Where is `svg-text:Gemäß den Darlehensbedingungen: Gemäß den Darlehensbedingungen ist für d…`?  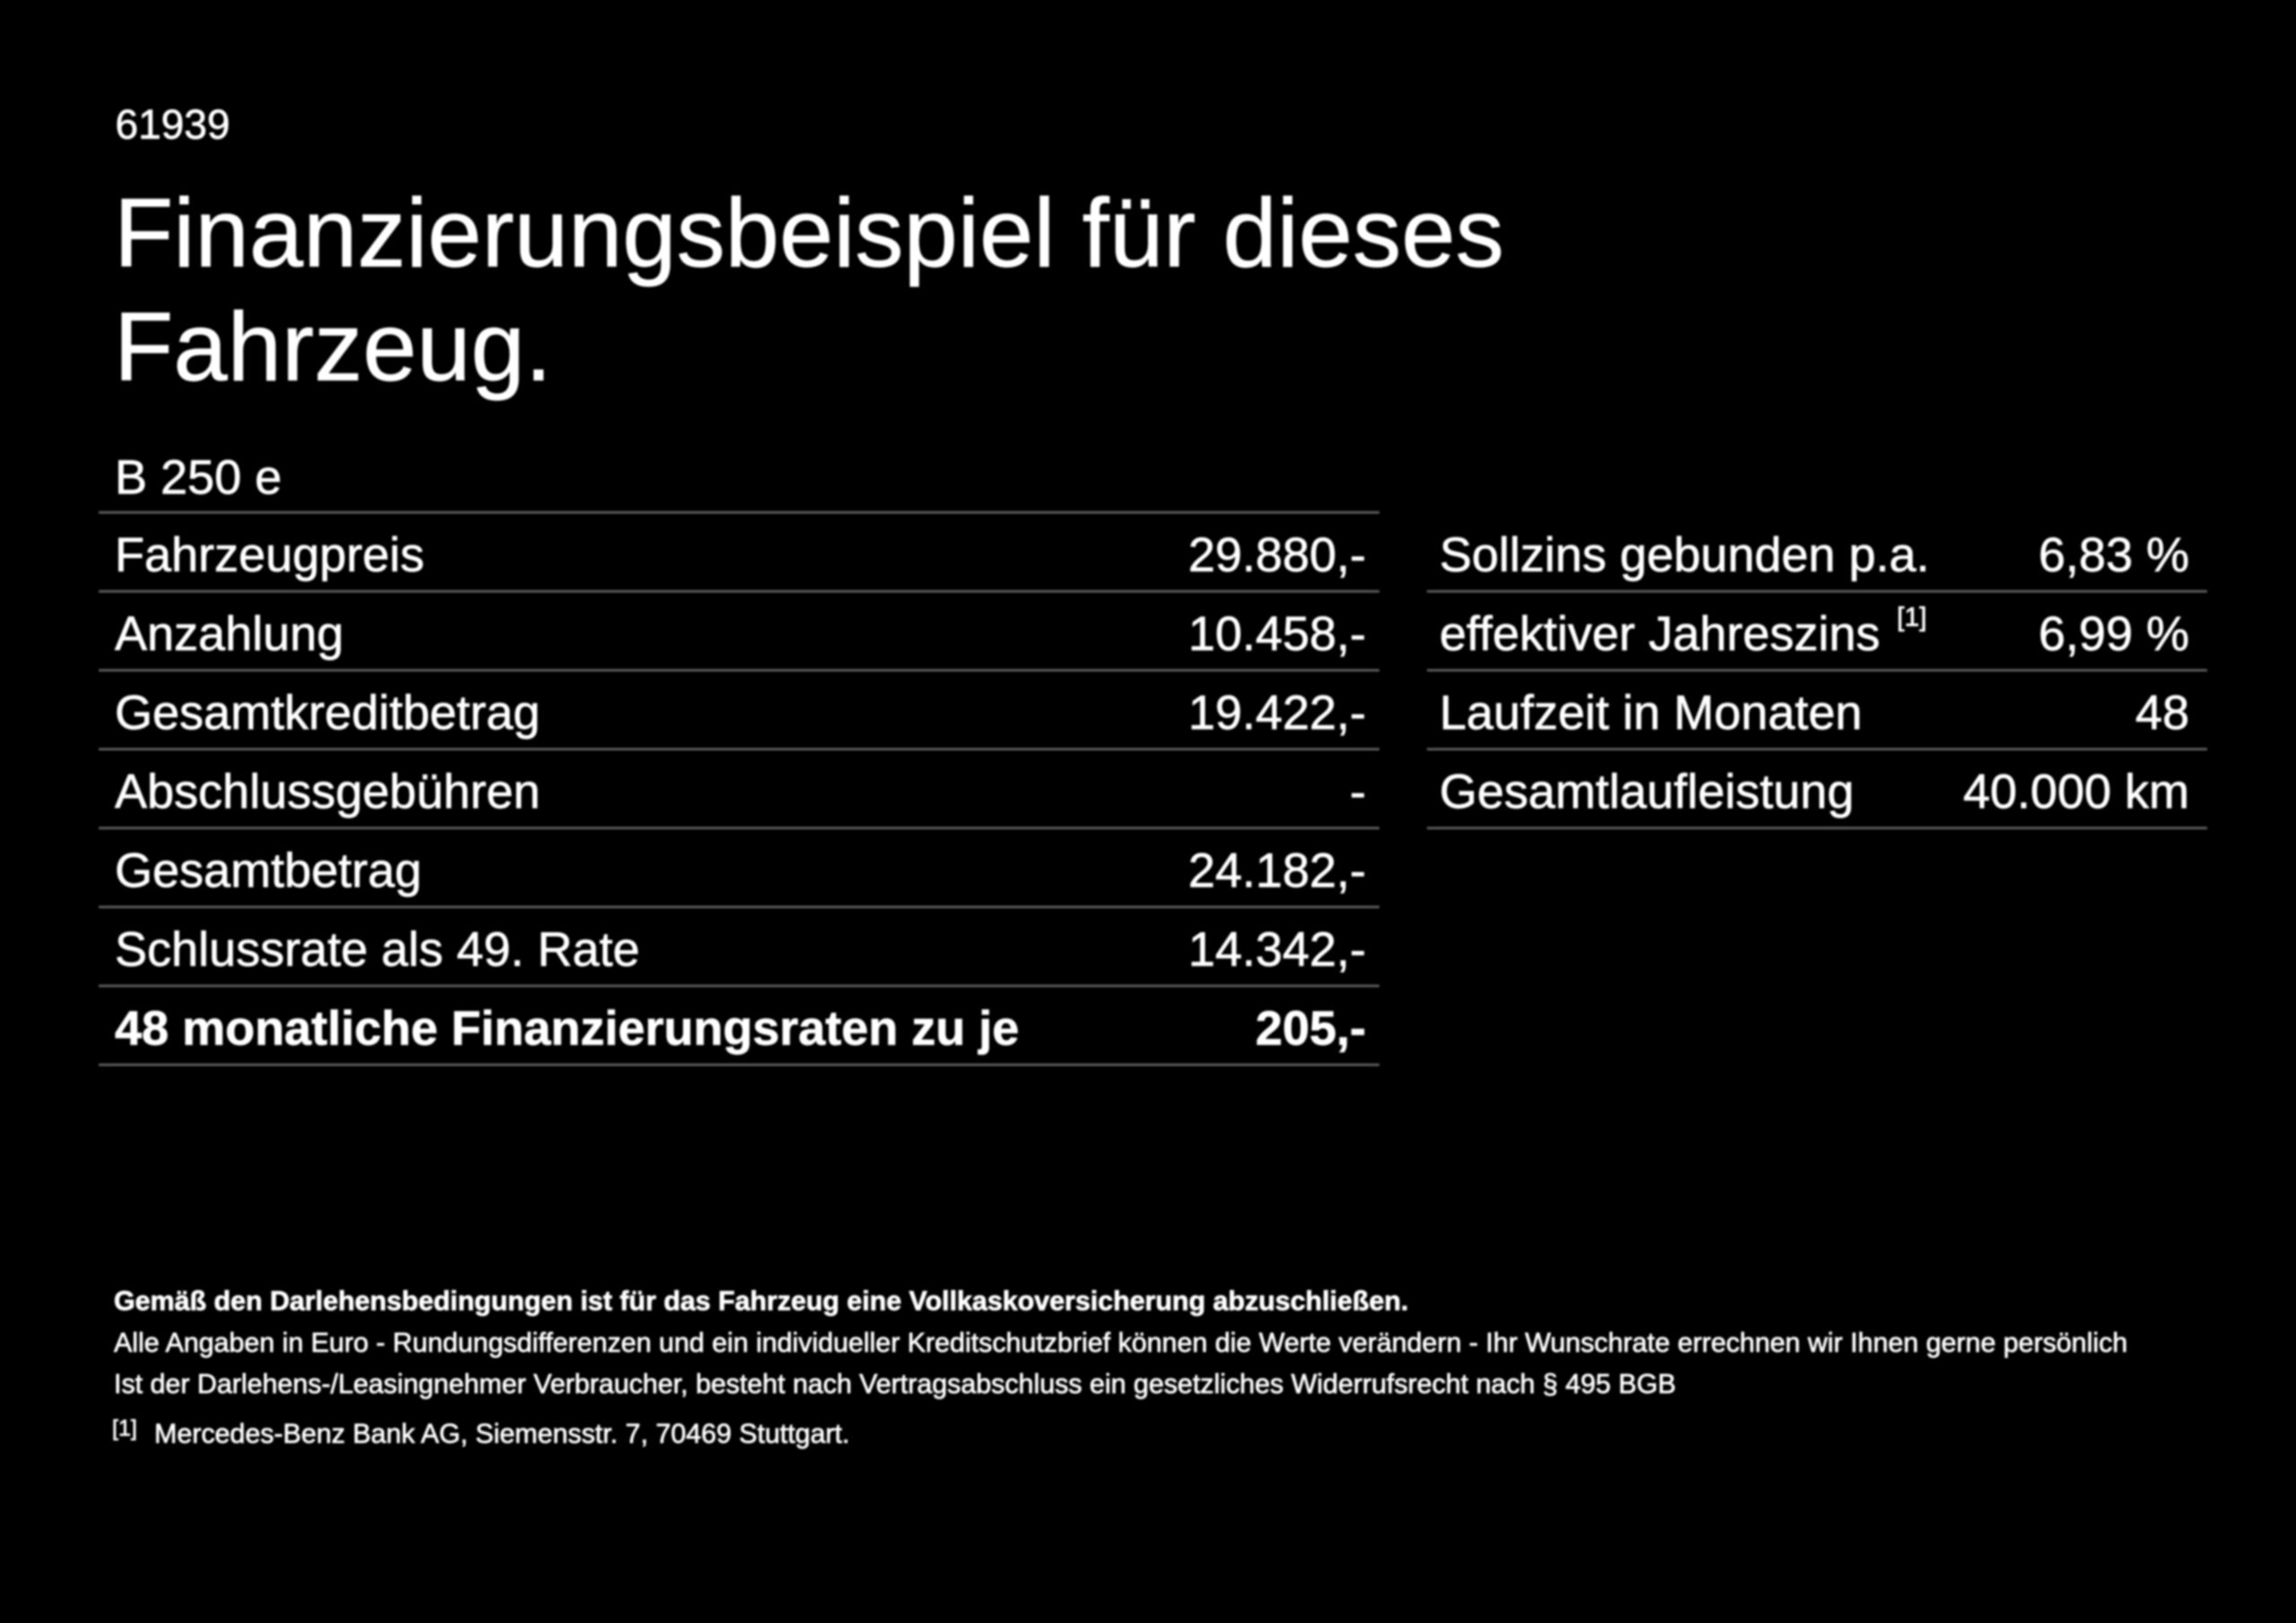 svg-text:Gemäß den Darlehensbedingungen: Gemäß den Darlehensbedingungen ist für d… is located at coordinates (761, 1301).